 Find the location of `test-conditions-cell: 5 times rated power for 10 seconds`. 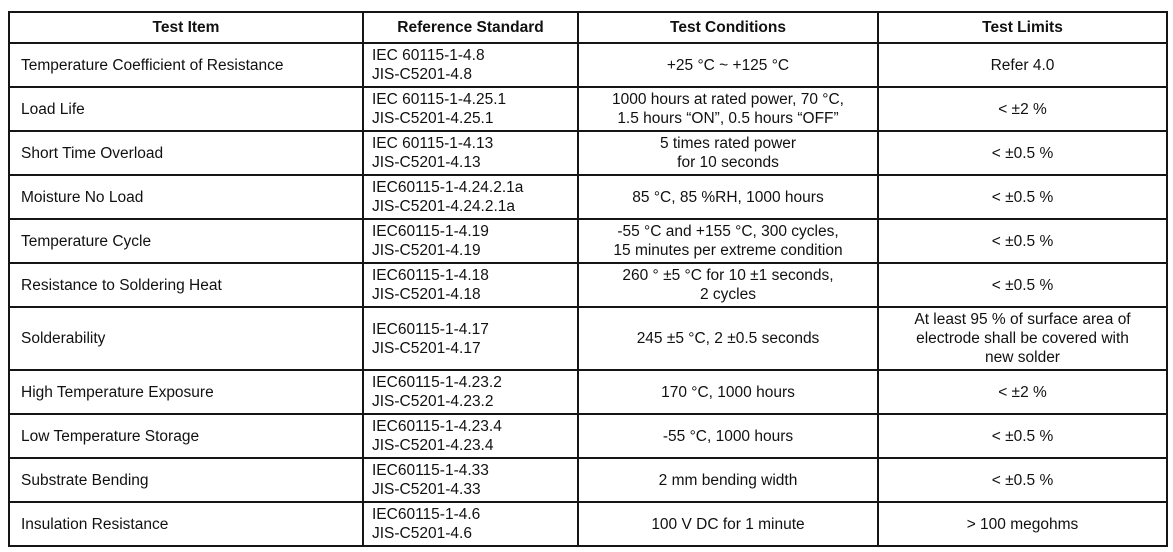

test-conditions-cell: 5 times rated power for 10 seconds is located at coordinates (728, 153).